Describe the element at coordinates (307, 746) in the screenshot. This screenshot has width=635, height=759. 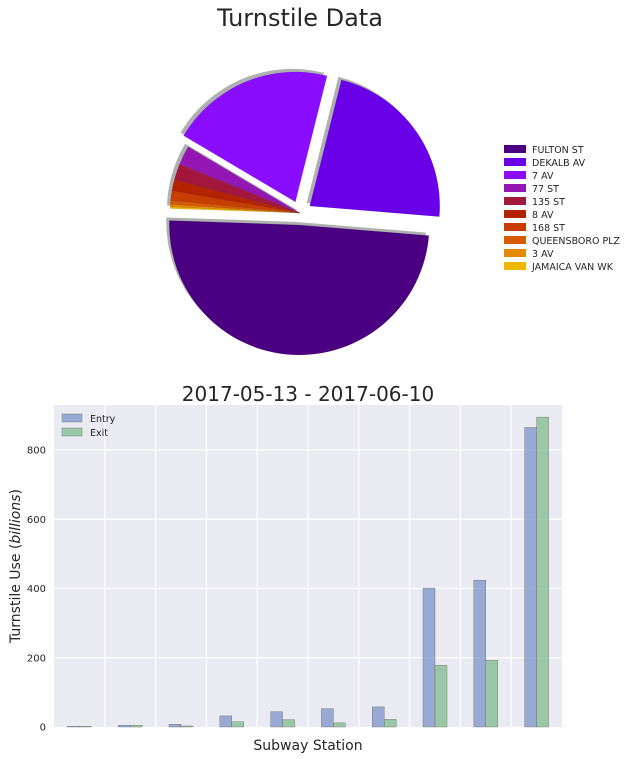
I see `bar-x-label: Subway Station` at that location.